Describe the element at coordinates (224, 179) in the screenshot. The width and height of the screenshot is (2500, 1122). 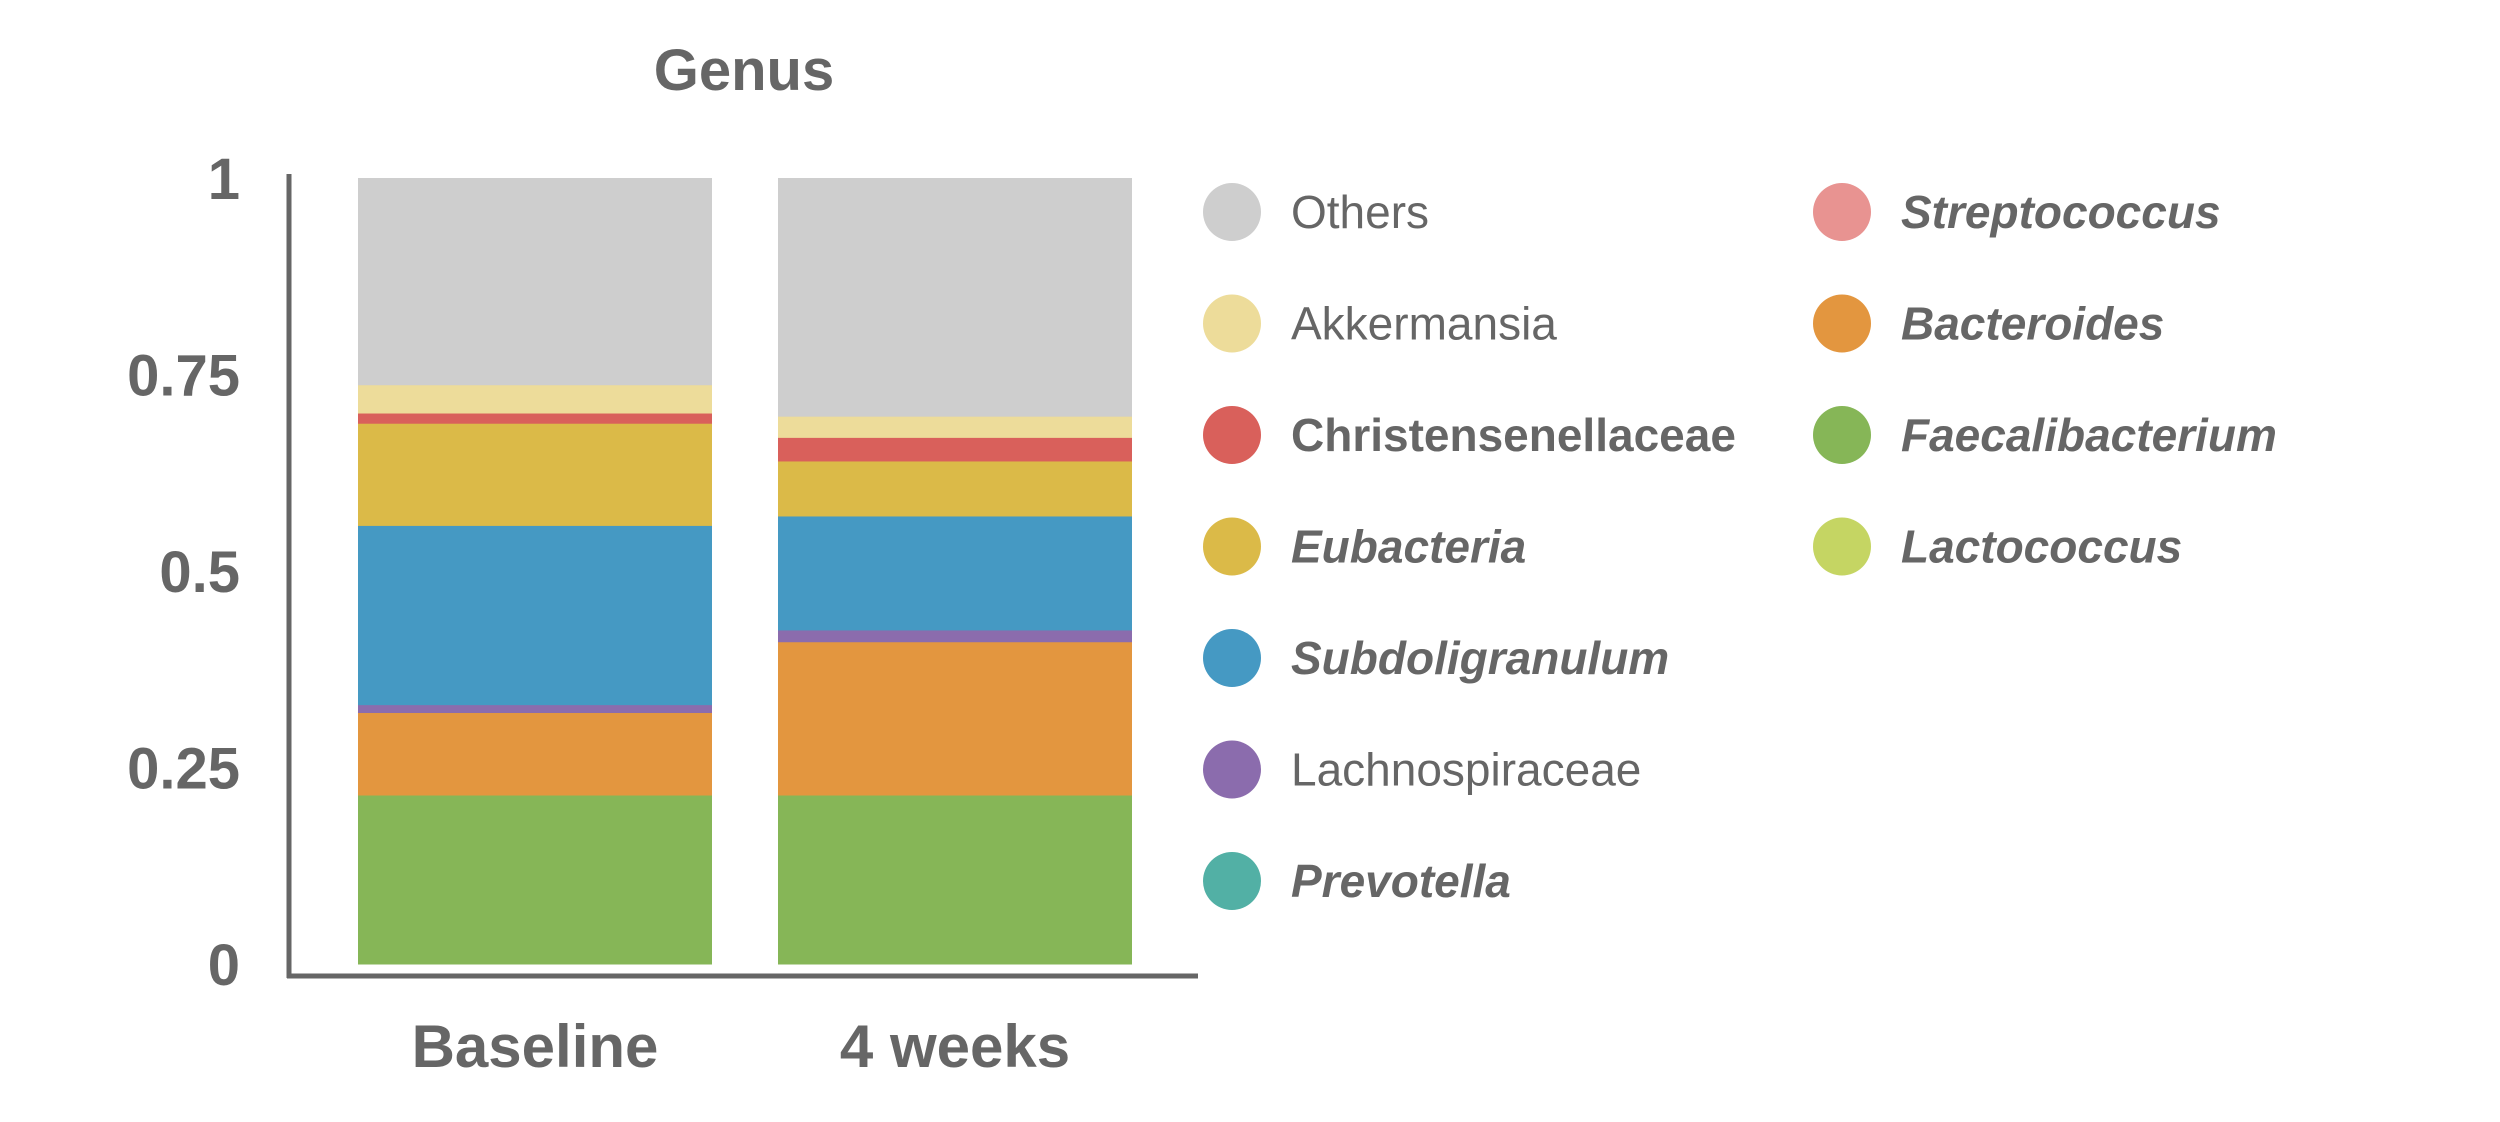
I see `y-tick-label: 1` at that location.